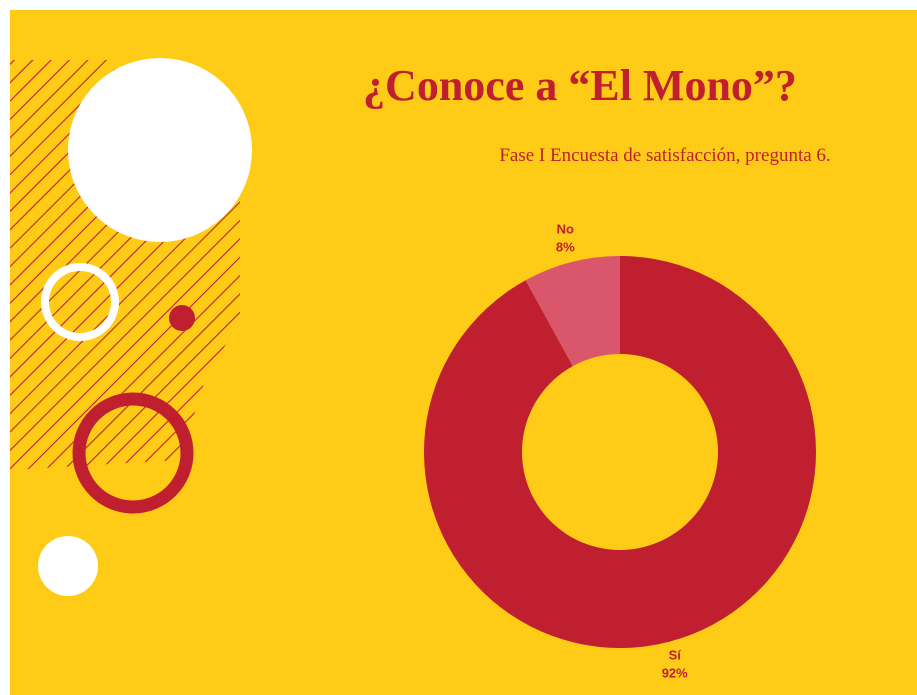 The height and width of the screenshot is (695, 917). What do you see at coordinates (675, 673) in the screenshot?
I see `slice-value-label: 92%` at bounding box center [675, 673].